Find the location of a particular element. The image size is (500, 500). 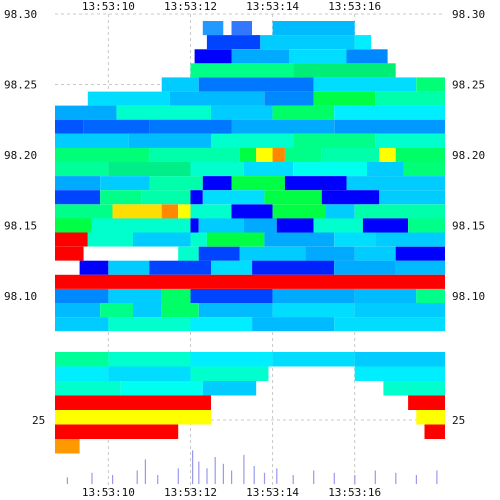

y-tick-right-3: 98.15 is located at coordinates (468, 226).